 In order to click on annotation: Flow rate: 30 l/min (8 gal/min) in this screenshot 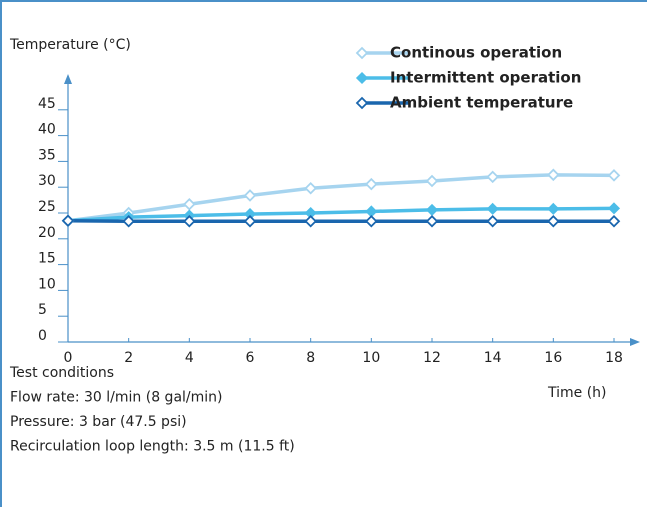, I will do `click(116, 398)`.